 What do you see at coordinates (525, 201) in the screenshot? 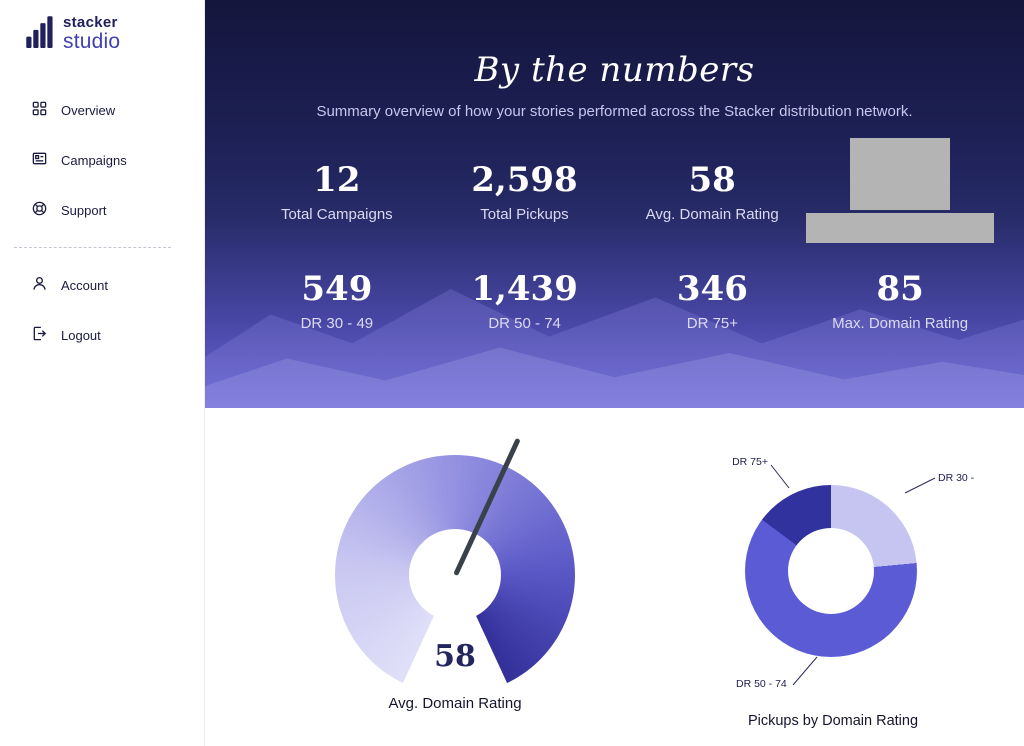
I see `stat-total-pickups: 2,598 Total Pickups` at bounding box center [525, 201].